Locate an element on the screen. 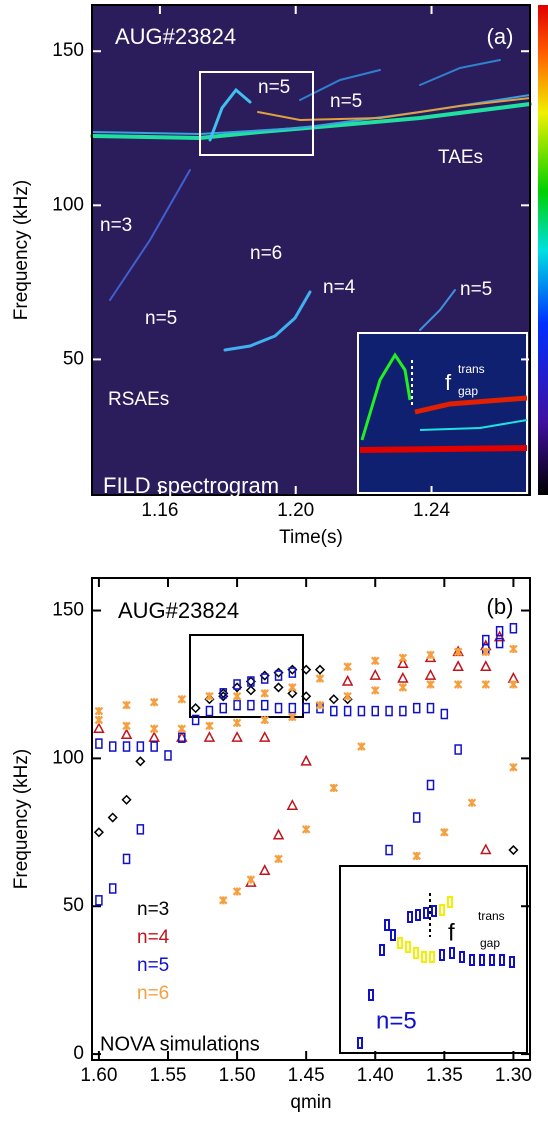 This screenshot has height=1129, width=548. annotation: FILD spectrogram is located at coordinates (191, 485).